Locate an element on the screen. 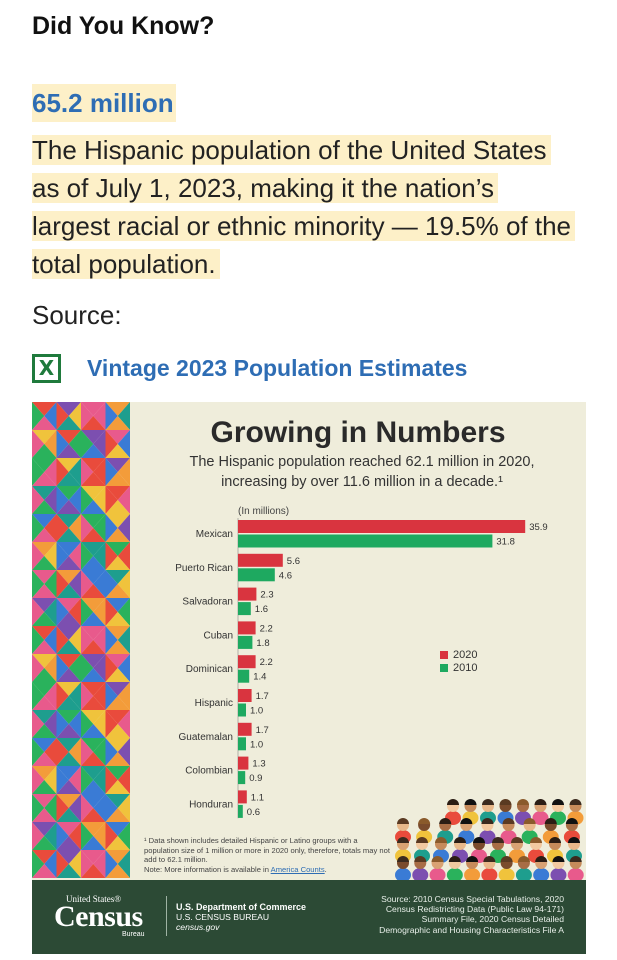 The image size is (617, 960). data-label-2010: 4.6 is located at coordinates (285, 575).